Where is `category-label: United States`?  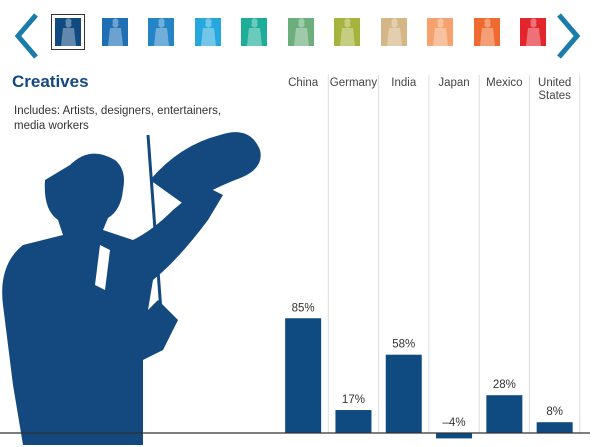
category-label: United States is located at coordinates (555, 89).